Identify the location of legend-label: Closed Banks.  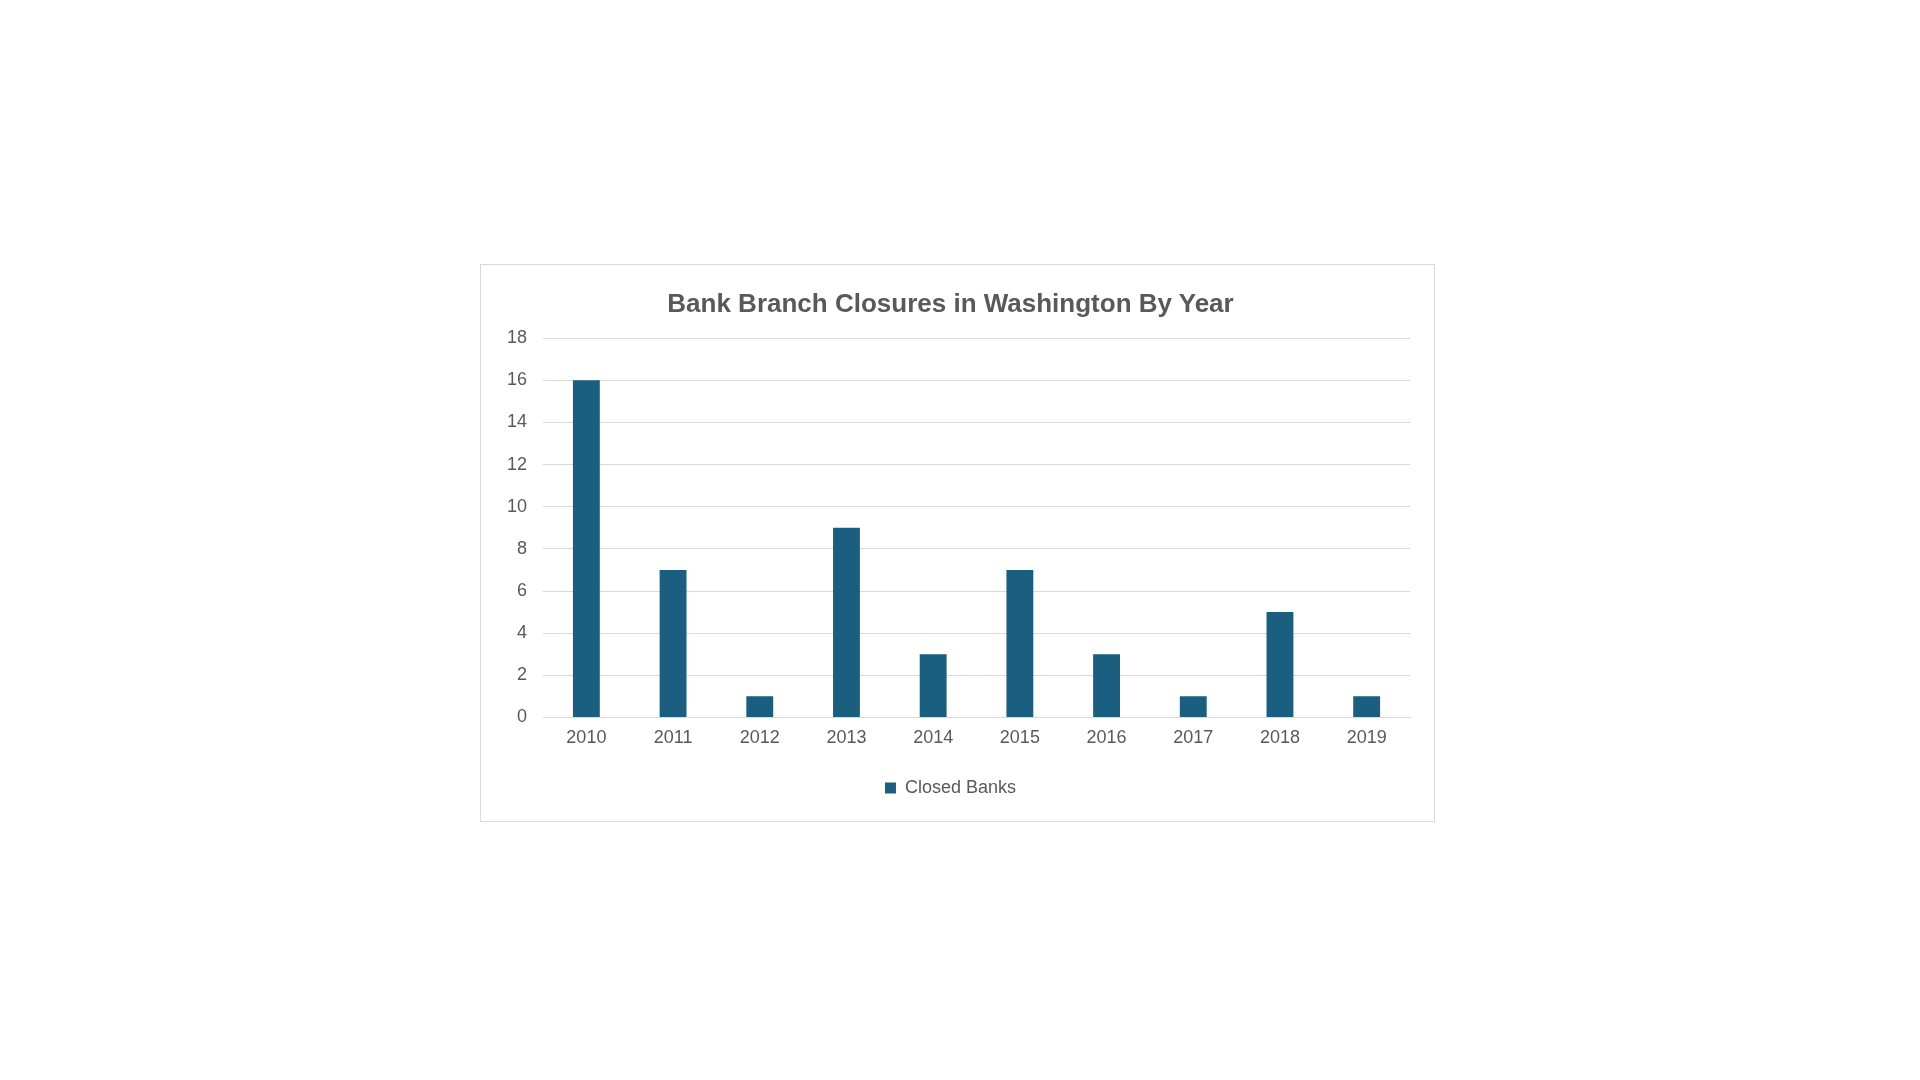
(960, 786).